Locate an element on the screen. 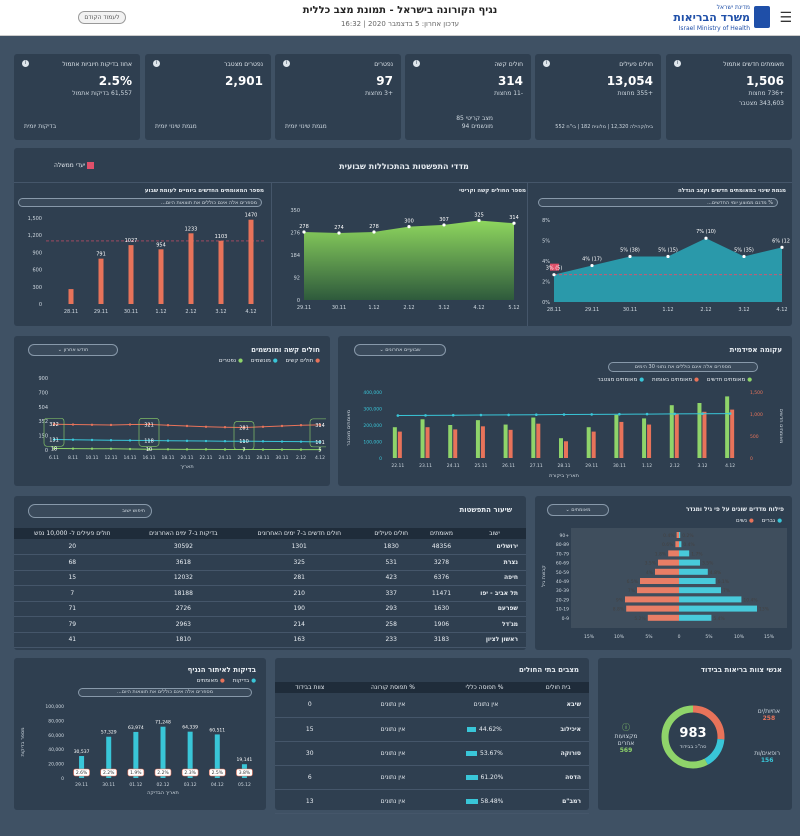 The height and width of the screenshot is (836, 800). staff-total-label: סה"כ בבידוד is located at coordinates (693, 747).